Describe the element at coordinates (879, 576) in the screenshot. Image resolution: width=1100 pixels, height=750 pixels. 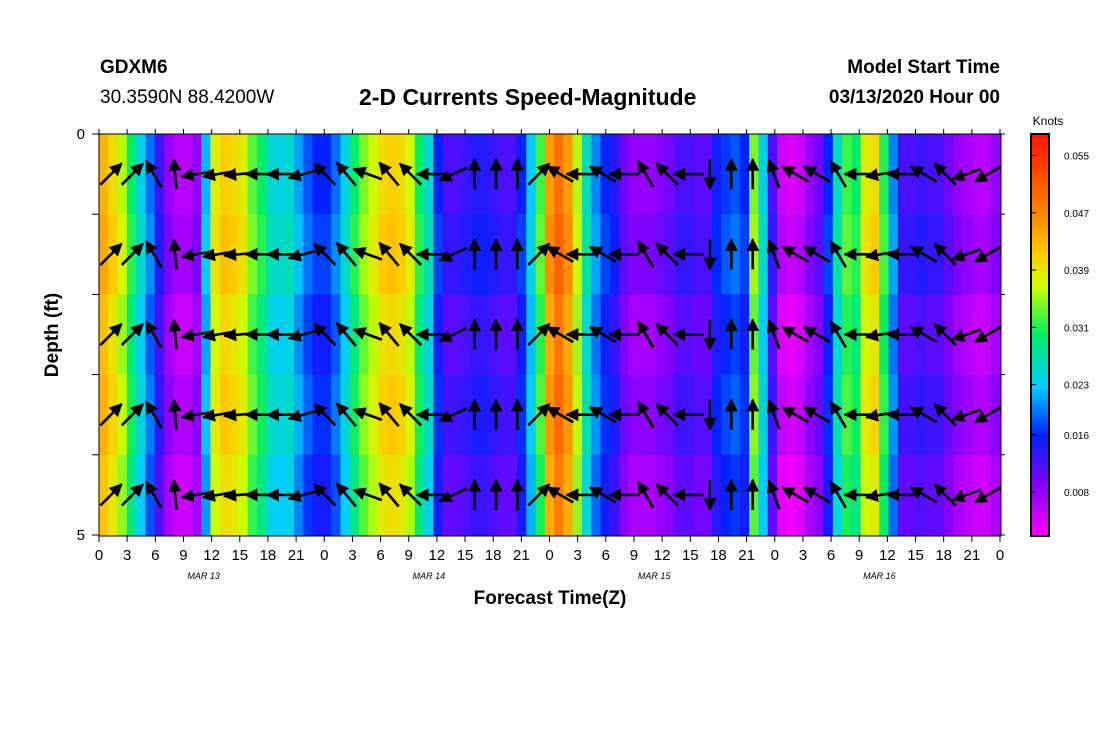
I see `day-label: MAR 16` at that location.